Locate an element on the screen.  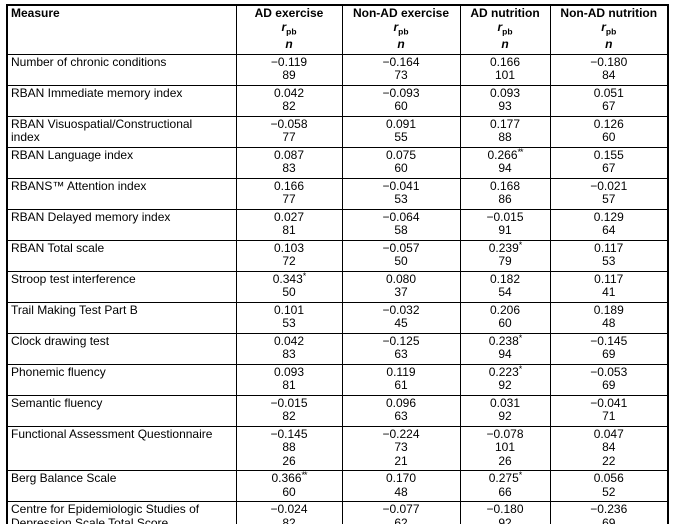
r-value: 0.182 is located at coordinates (505, 278).